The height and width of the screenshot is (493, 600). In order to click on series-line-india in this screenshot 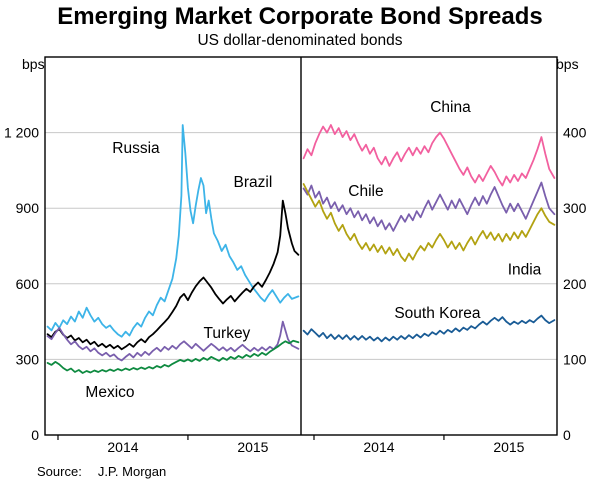, I will do `click(429, 223)`.